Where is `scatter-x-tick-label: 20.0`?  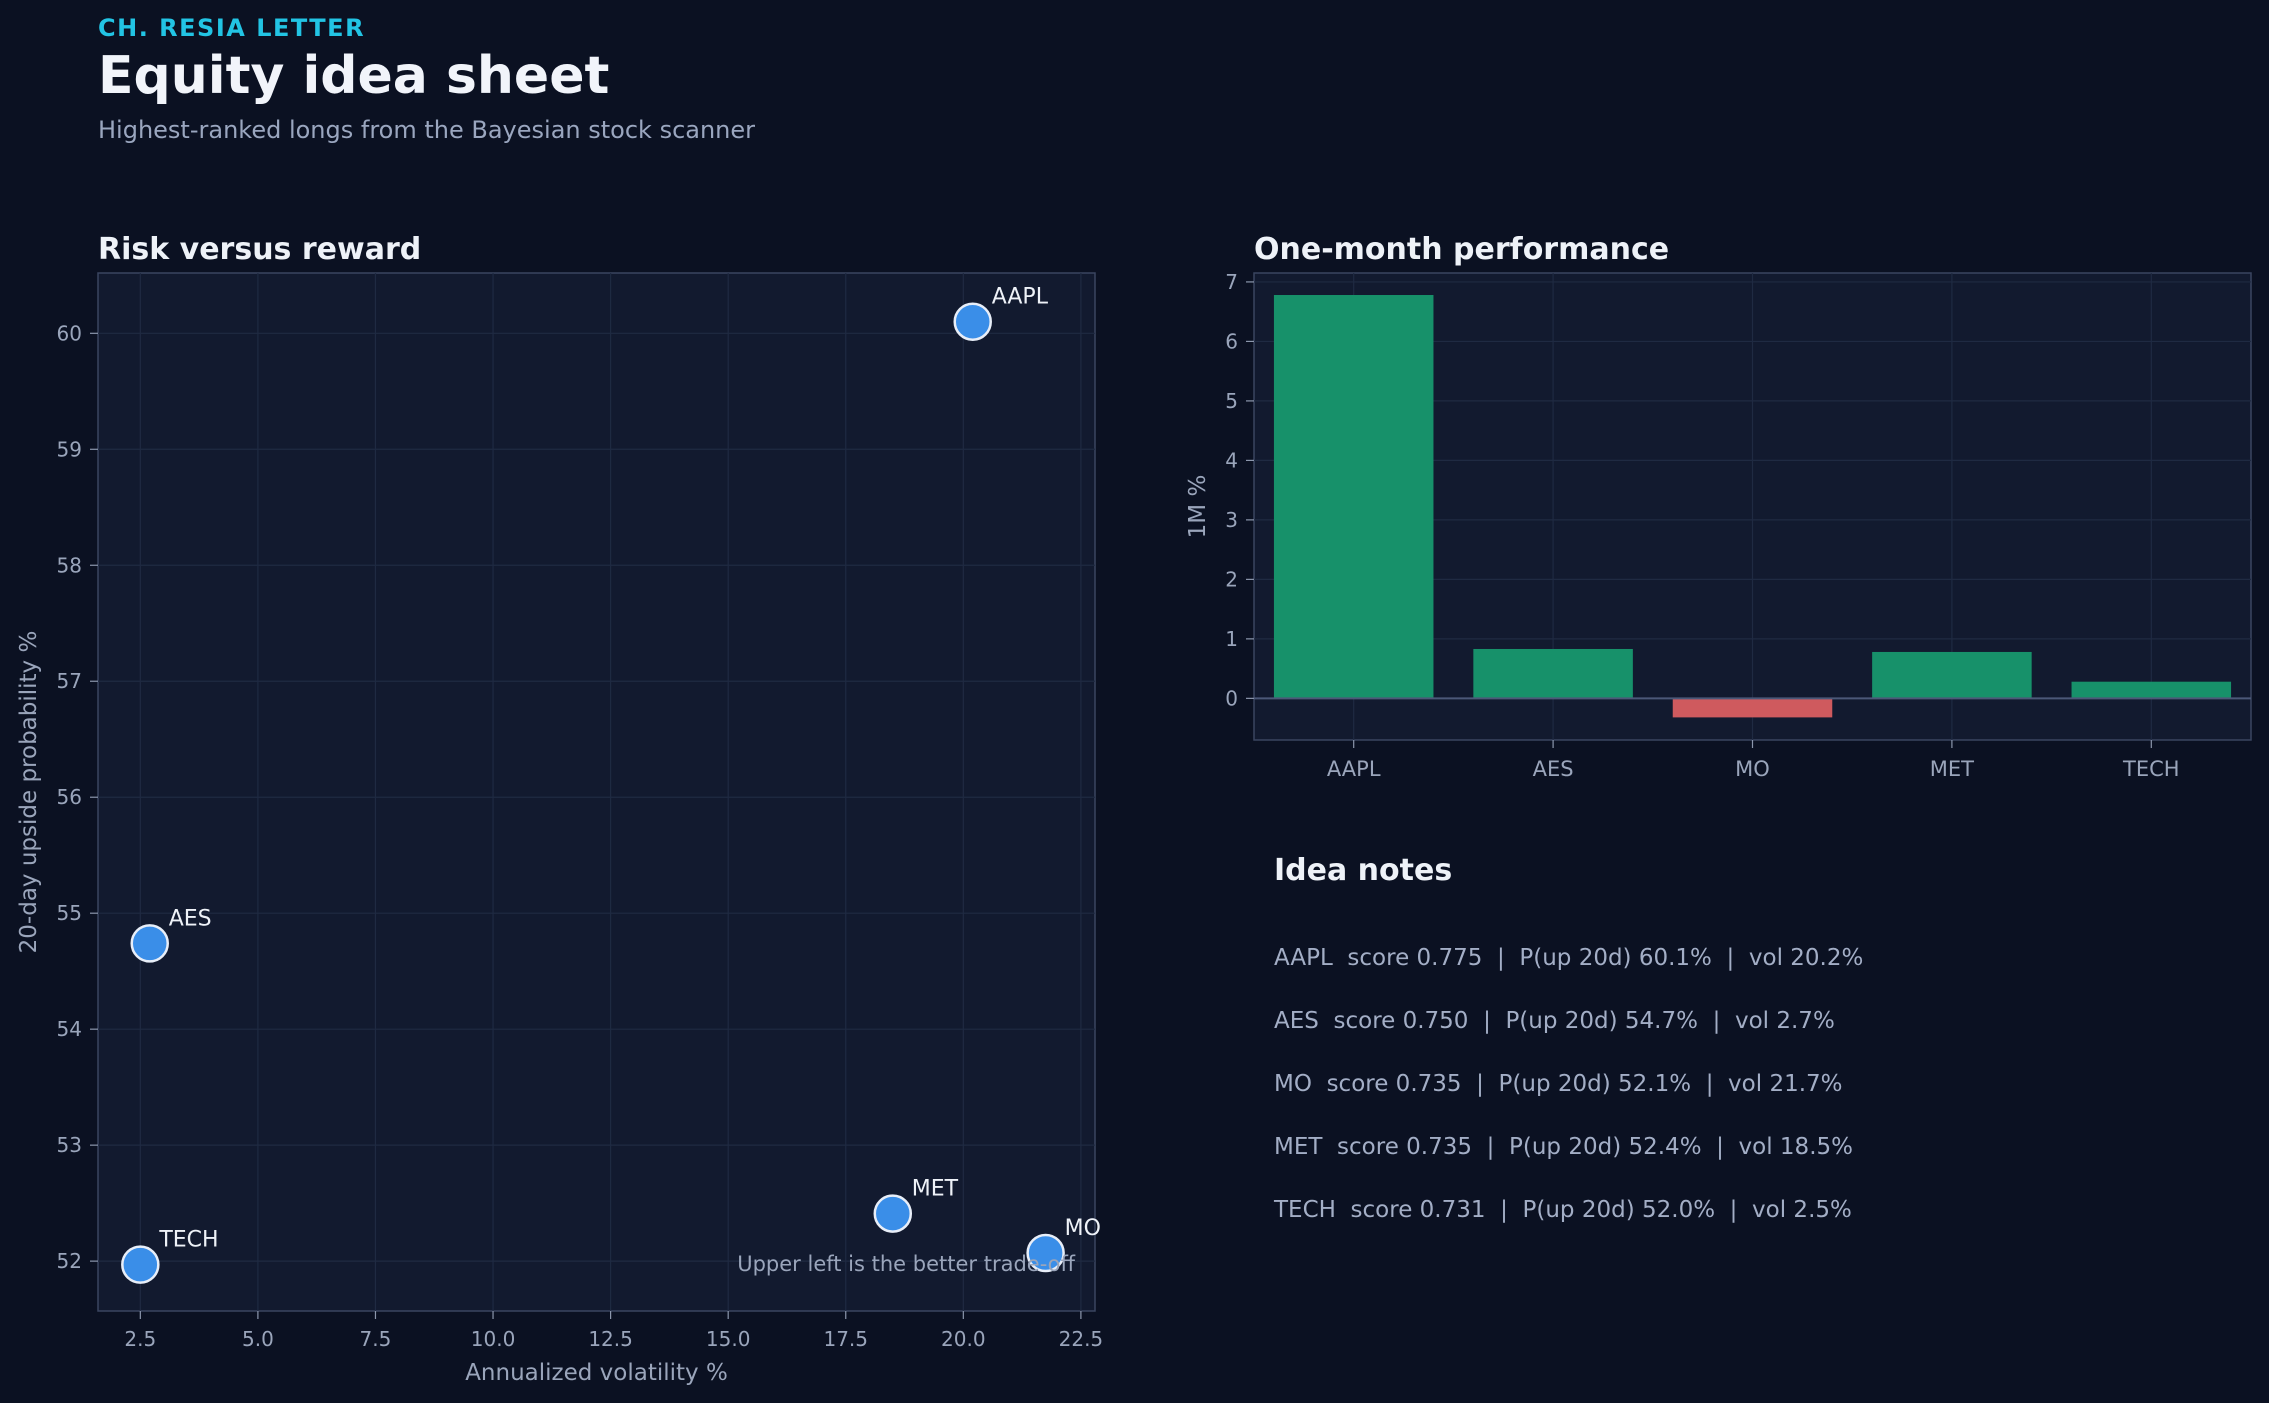
scatter-x-tick-label: 20.0 is located at coordinates (963, 1339).